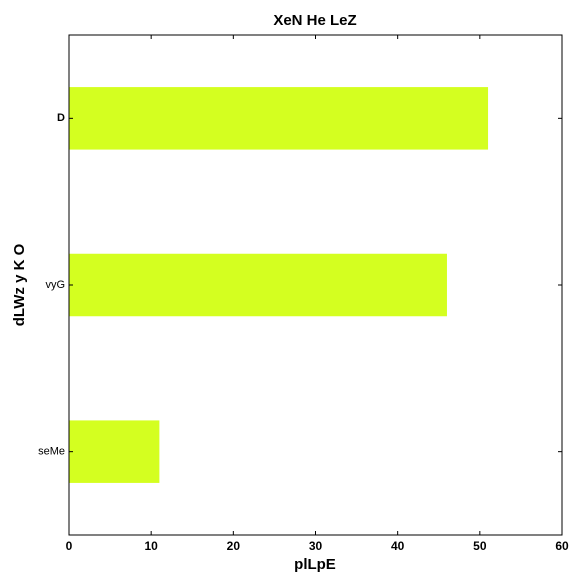  I want to click on y-tick-label: seMe, so click(51, 452).